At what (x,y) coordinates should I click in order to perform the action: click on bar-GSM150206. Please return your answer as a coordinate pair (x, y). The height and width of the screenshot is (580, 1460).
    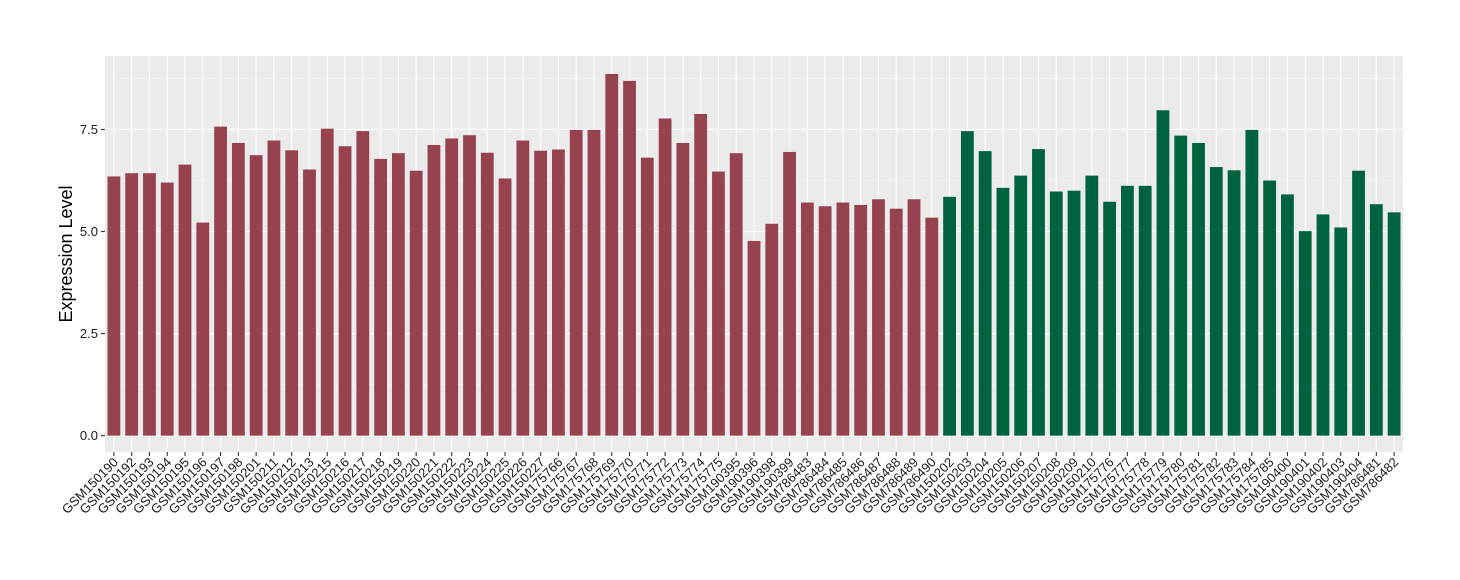
    Looking at the image, I should click on (1021, 305).